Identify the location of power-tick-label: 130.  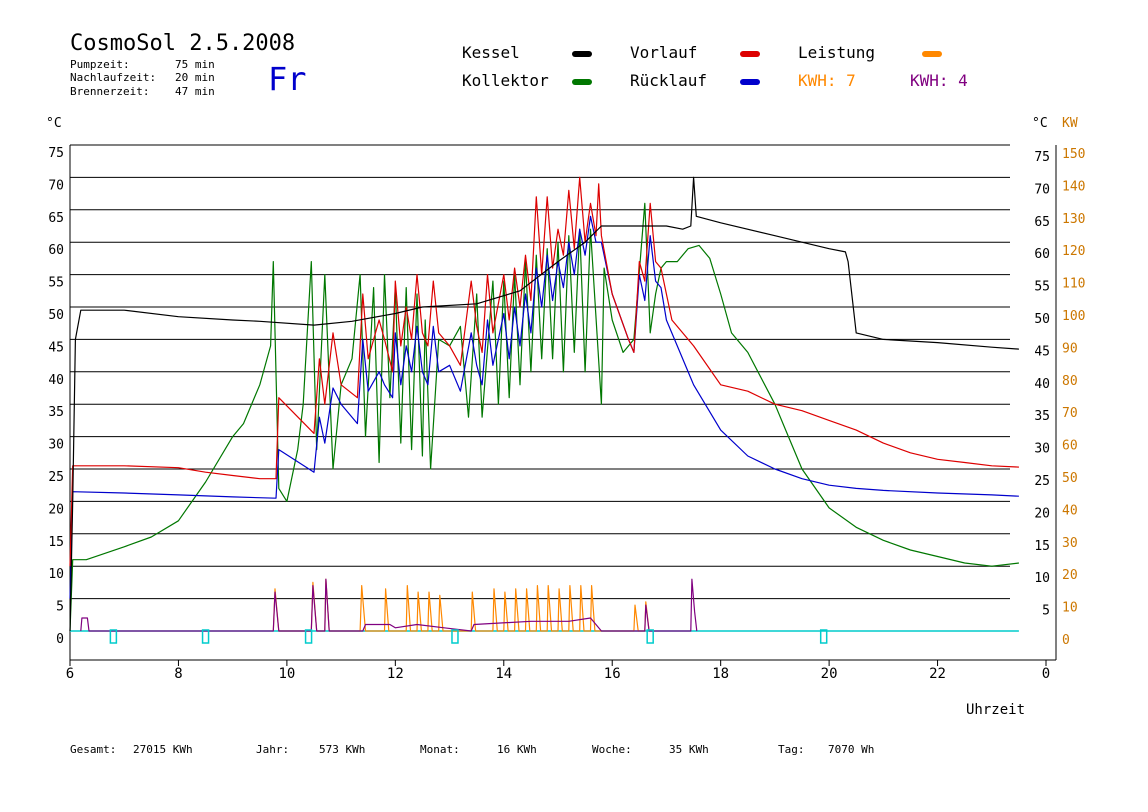
(1073, 219).